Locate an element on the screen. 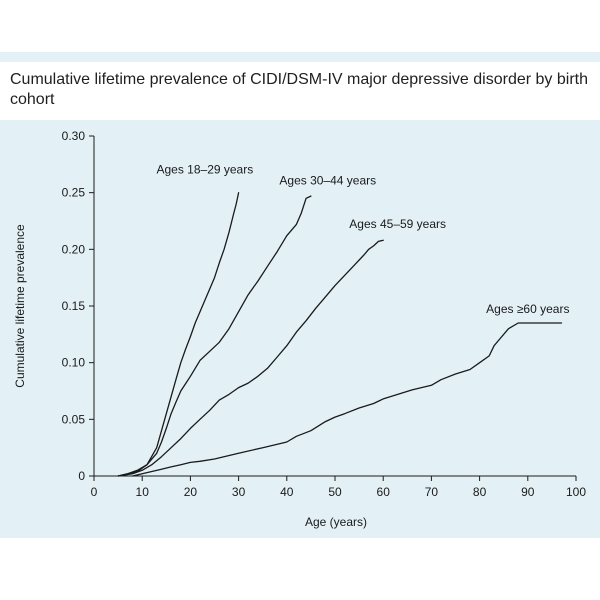  y-axis-label: Cumulative lifetime prevalence is located at coordinates (20, 306).